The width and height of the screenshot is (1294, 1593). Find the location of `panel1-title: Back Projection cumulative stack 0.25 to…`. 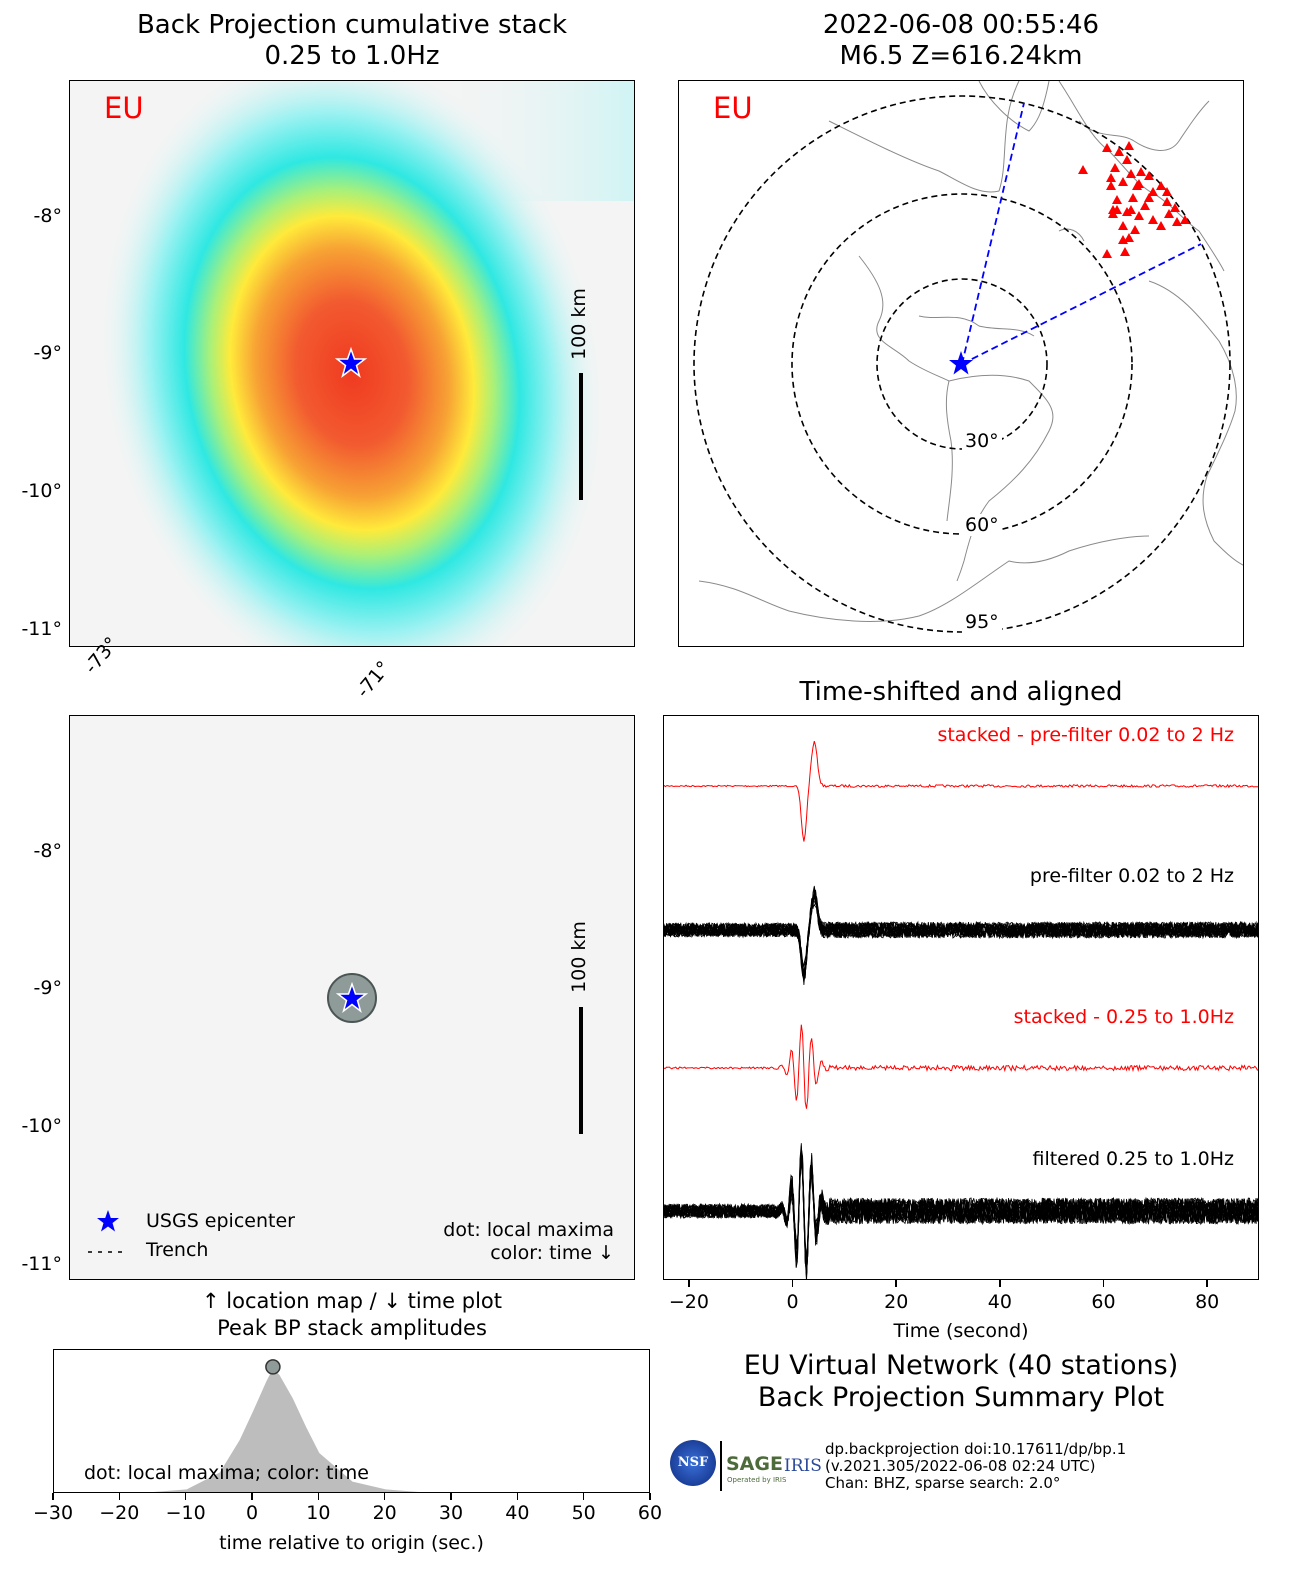

panel1-title: Back Projection cumulative stack 0.25 to… is located at coordinates (352, 41).